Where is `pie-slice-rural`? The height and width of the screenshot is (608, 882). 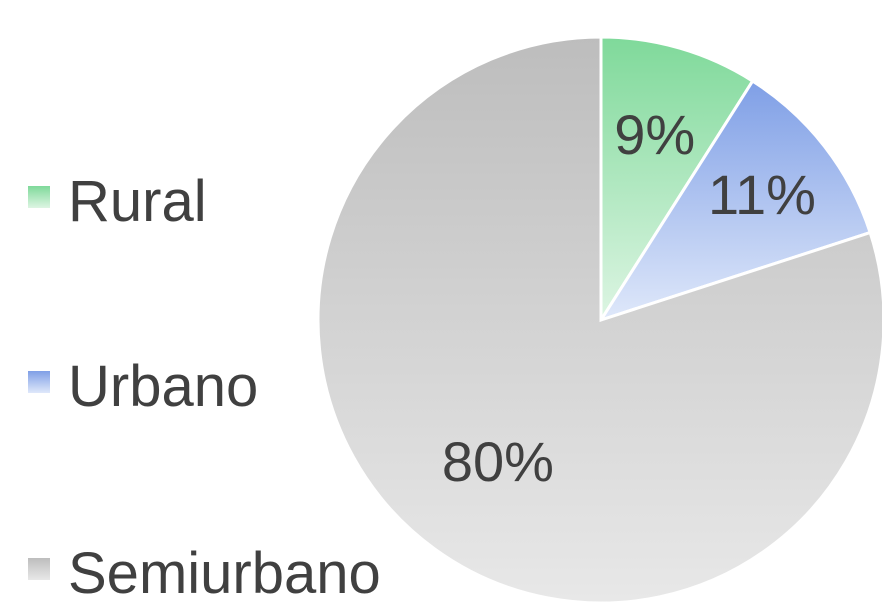
pie-slice-rural is located at coordinates (677, 180).